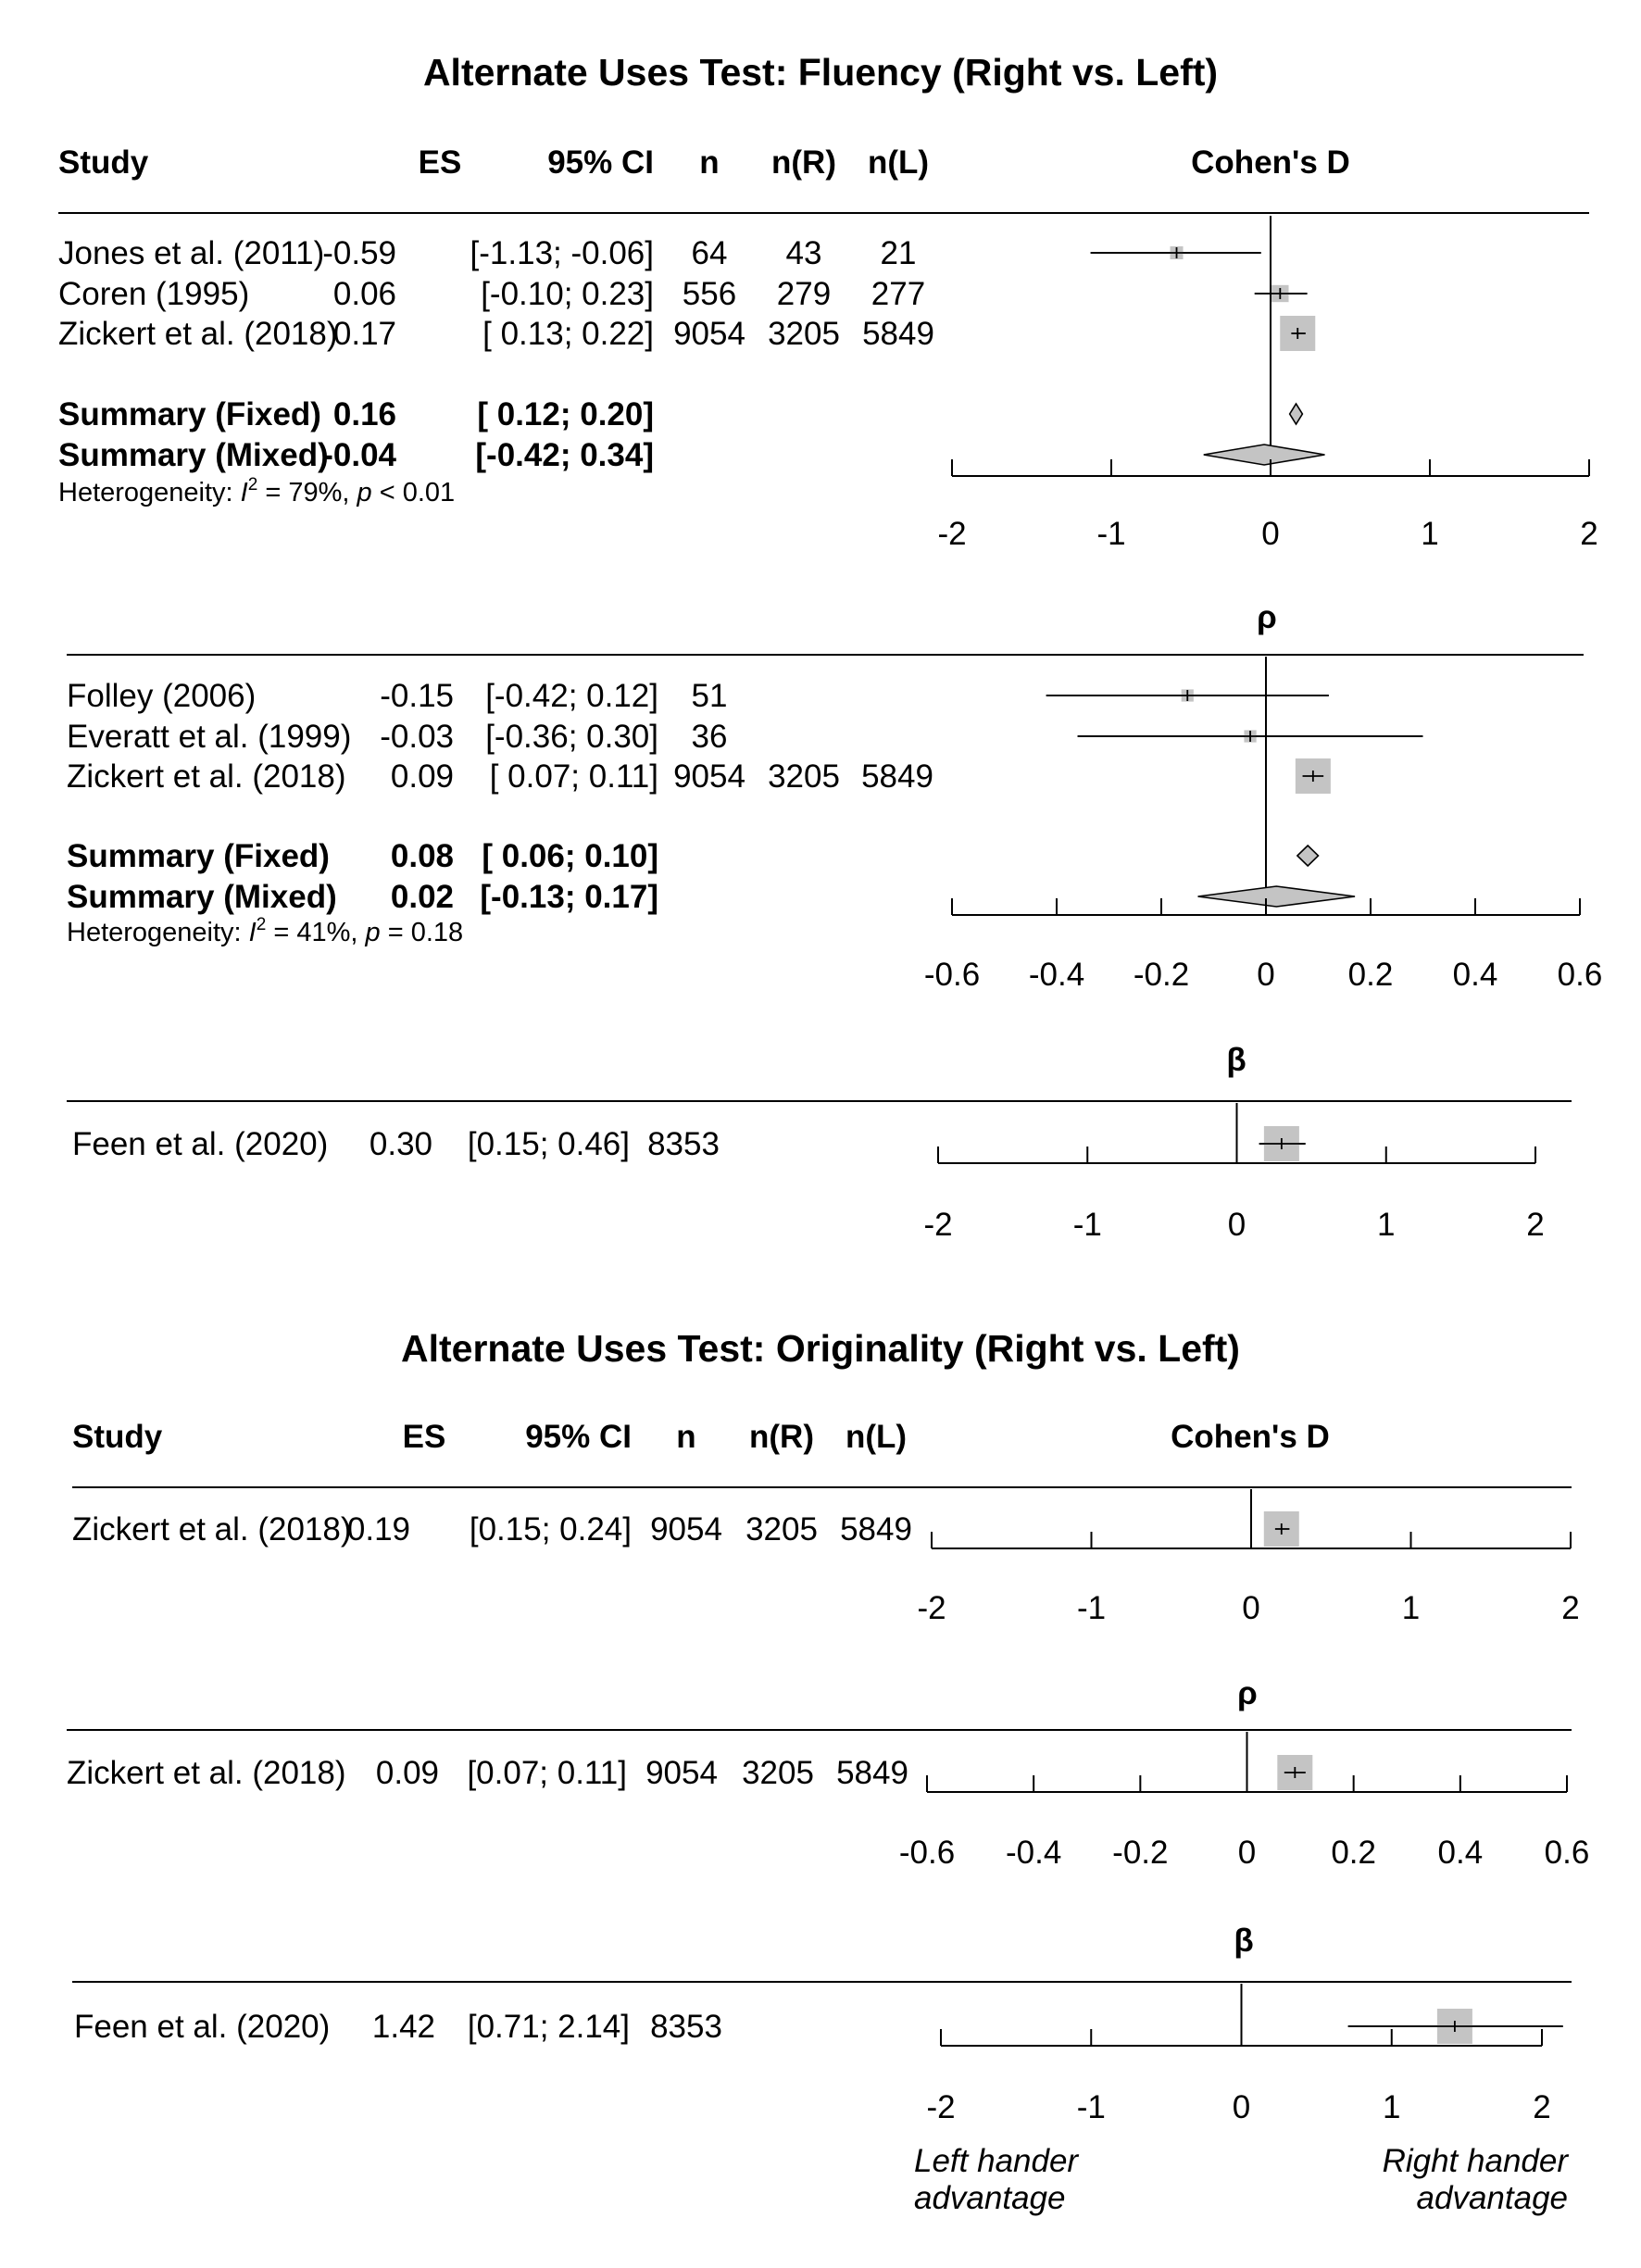 The height and width of the screenshot is (2268, 1641). I want to click on heterogeneity-prefix: Heterogeneity:, so click(149, 493).